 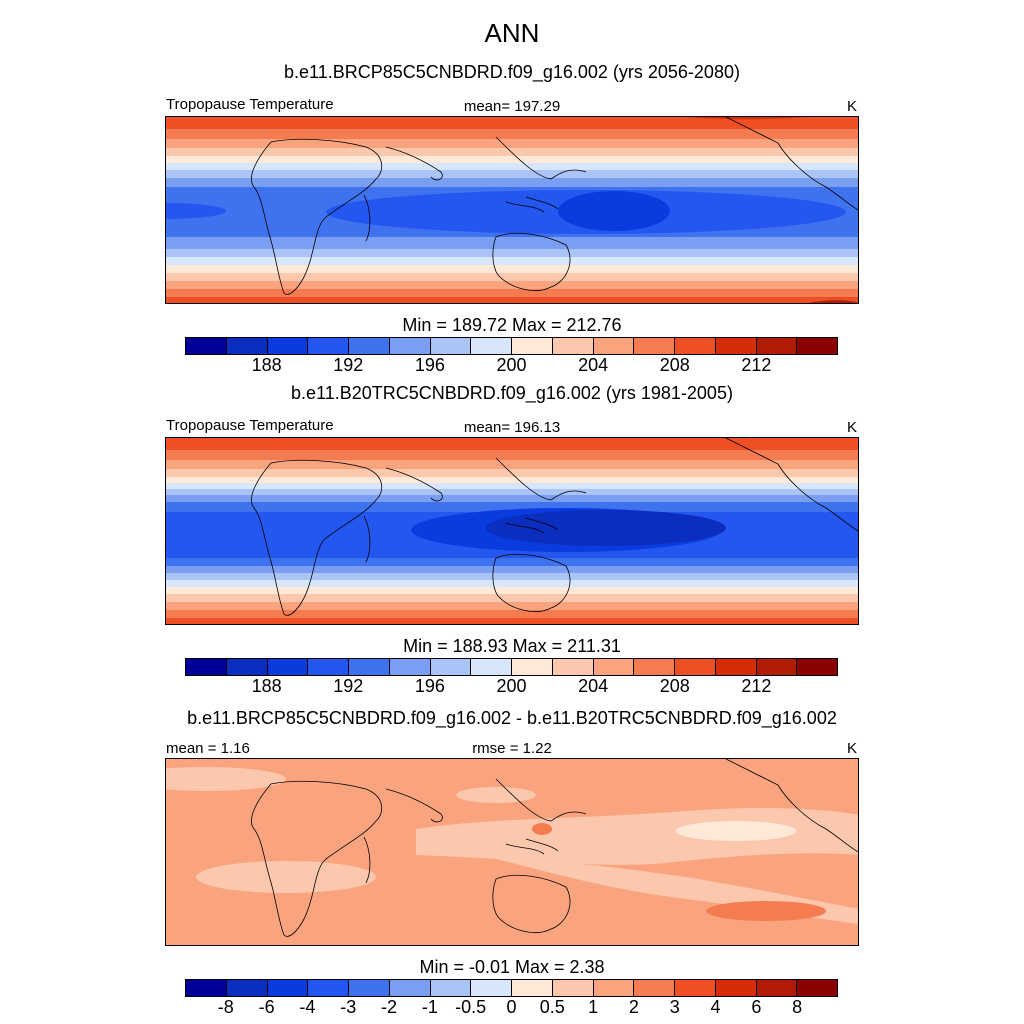 What do you see at coordinates (307, 1007) in the screenshot?
I see `colorbar-tick-label: -4` at bounding box center [307, 1007].